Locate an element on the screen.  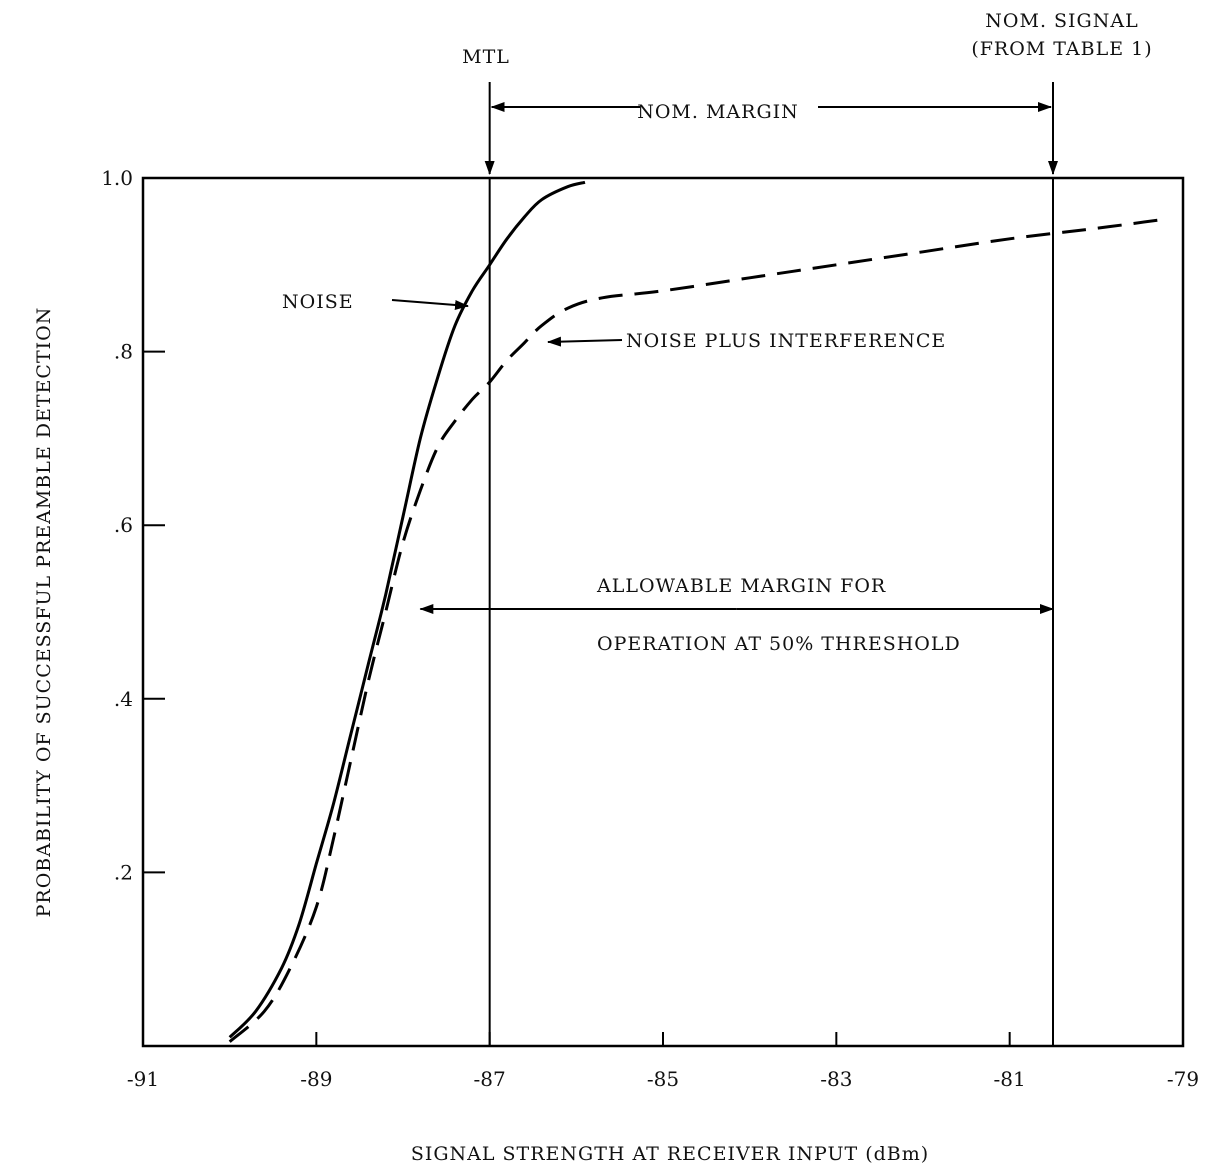
x-tick-label: -83 is located at coordinates (836, 1079).